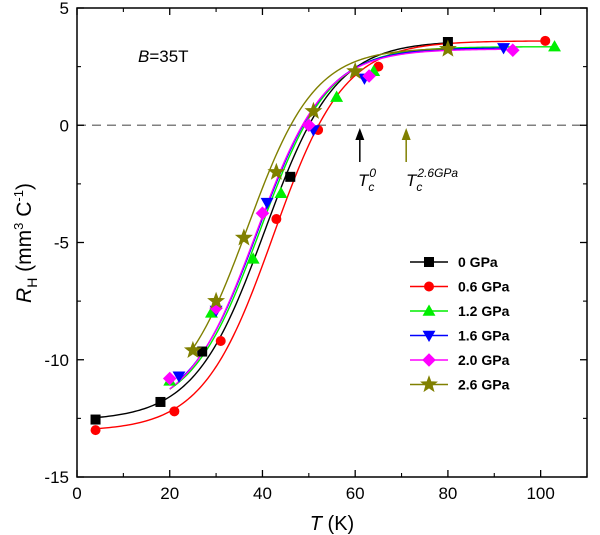 The width and height of the screenshot is (600, 535). Describe the element at coordinates (478, 262) in the screenshot. I see `legend-label-0: 0 GPa` at that location.